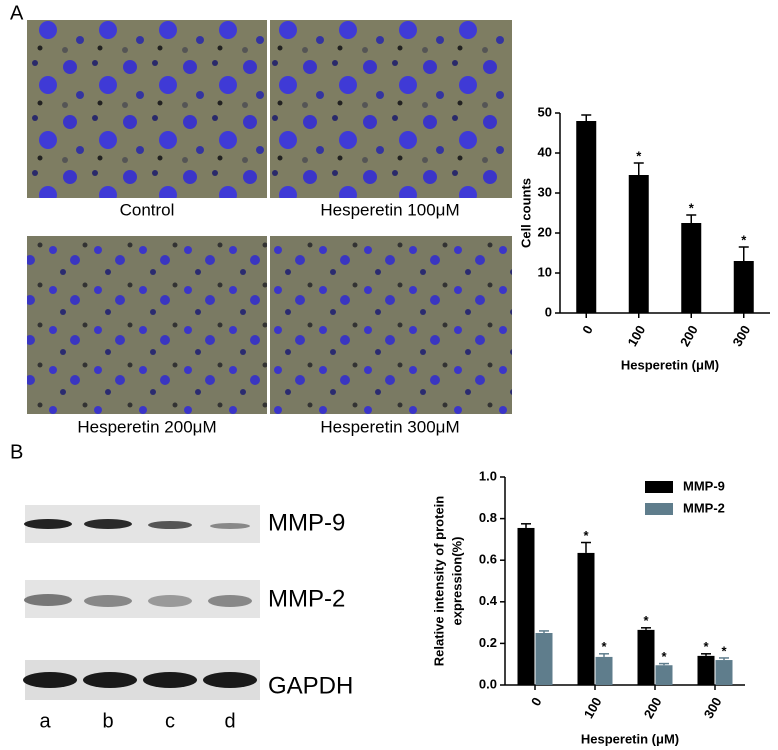 This screenshot has height=750, width=778. Describe the element at coordinates (488, 517) in the screenshot. I see `y-tick-label: 0.8` at that location.